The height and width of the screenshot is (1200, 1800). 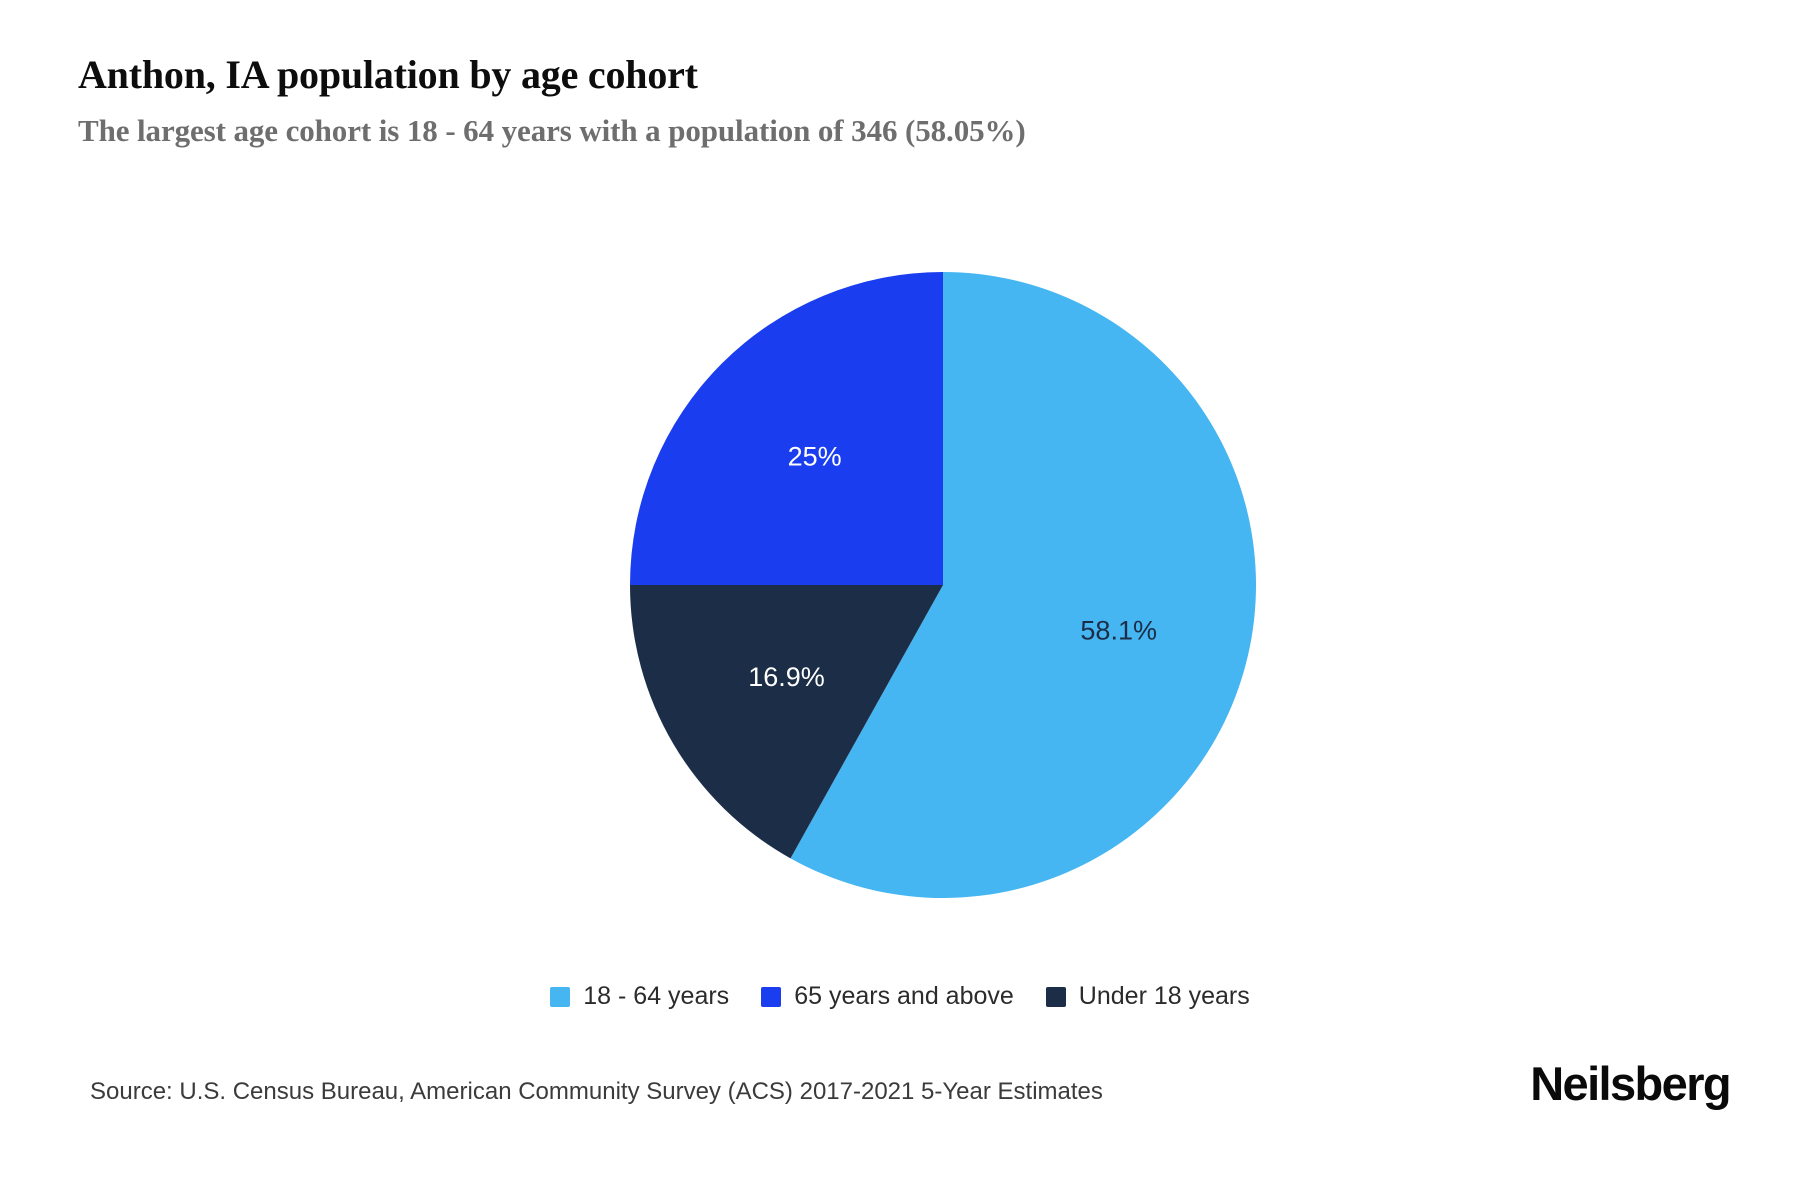 I want to click on legend-item: Under 18 years, so click(x=1147, y=996).